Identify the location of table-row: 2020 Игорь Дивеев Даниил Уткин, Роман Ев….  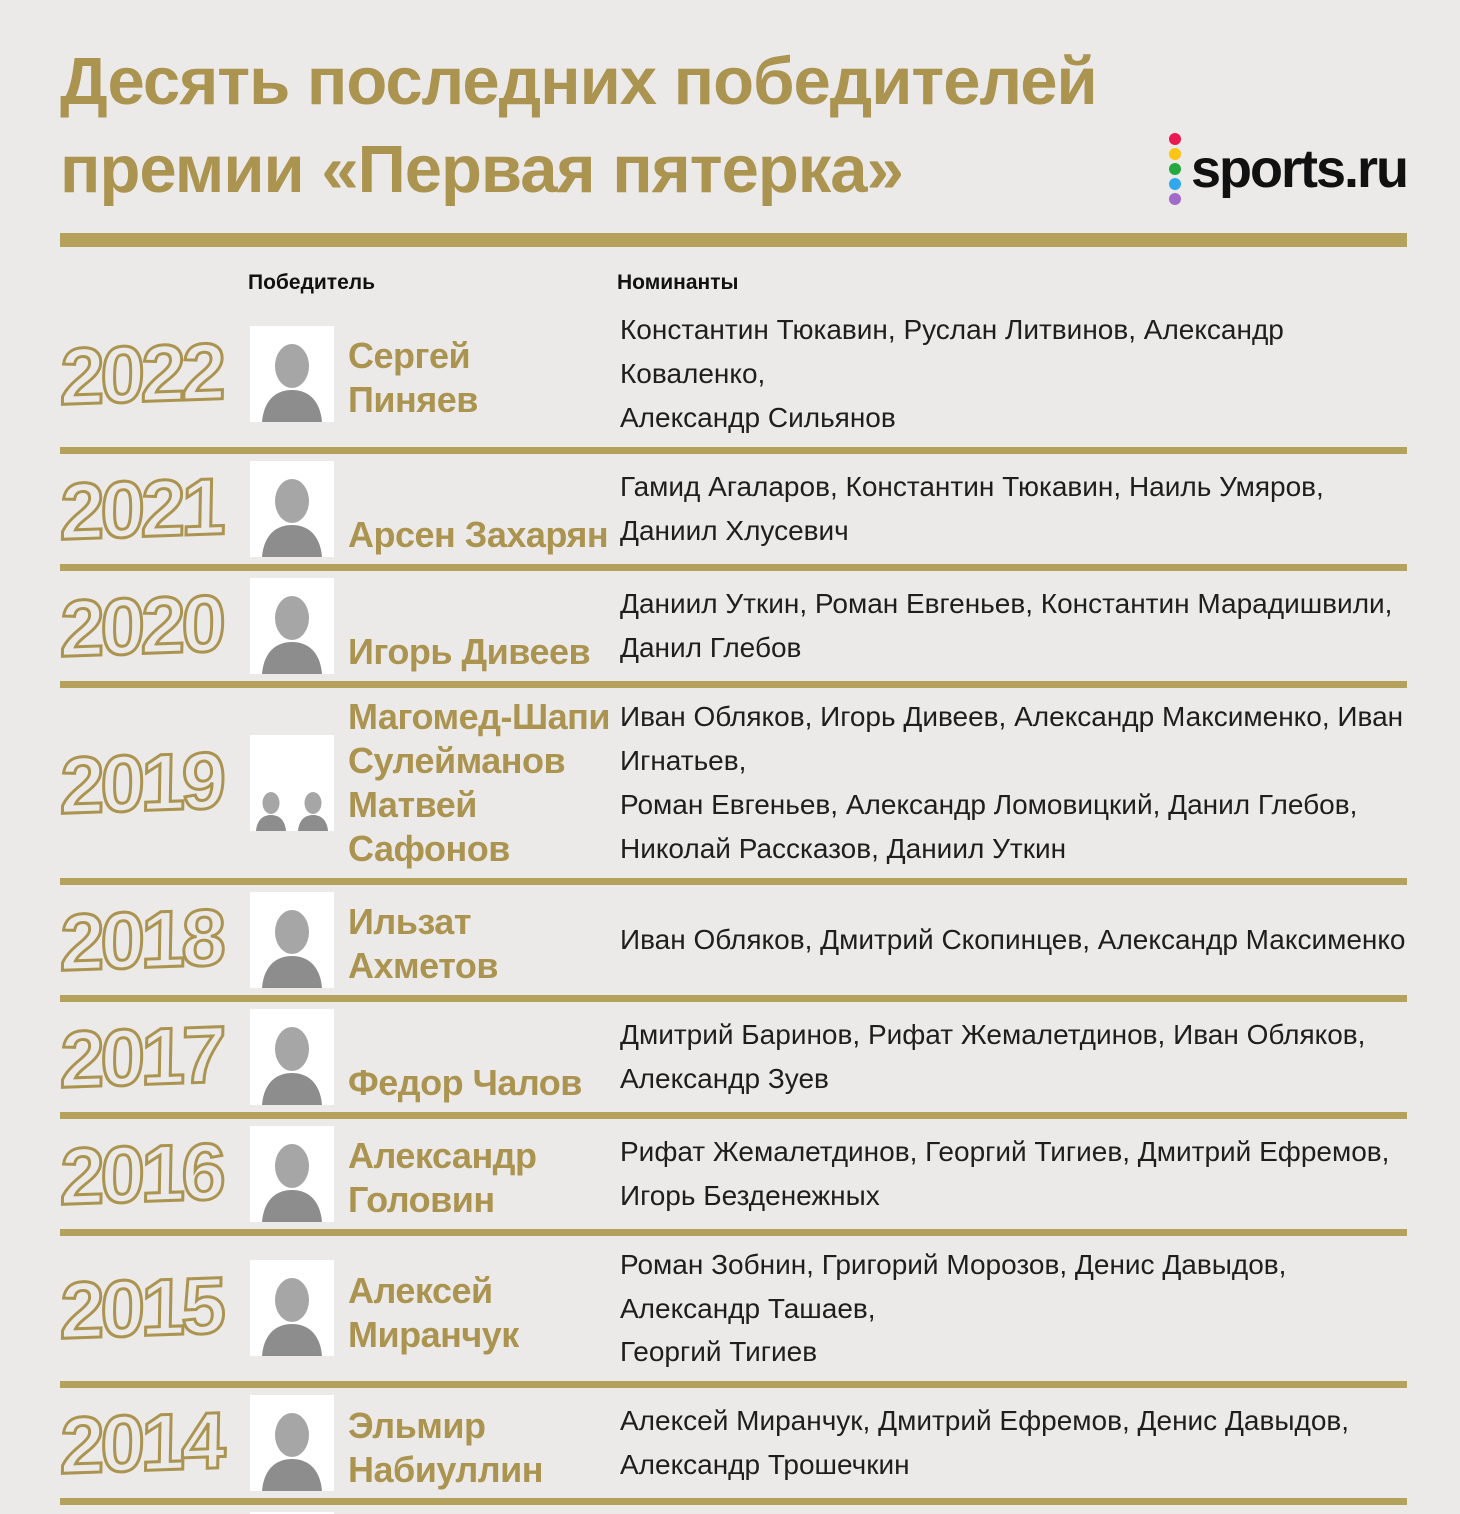
(732, 629).